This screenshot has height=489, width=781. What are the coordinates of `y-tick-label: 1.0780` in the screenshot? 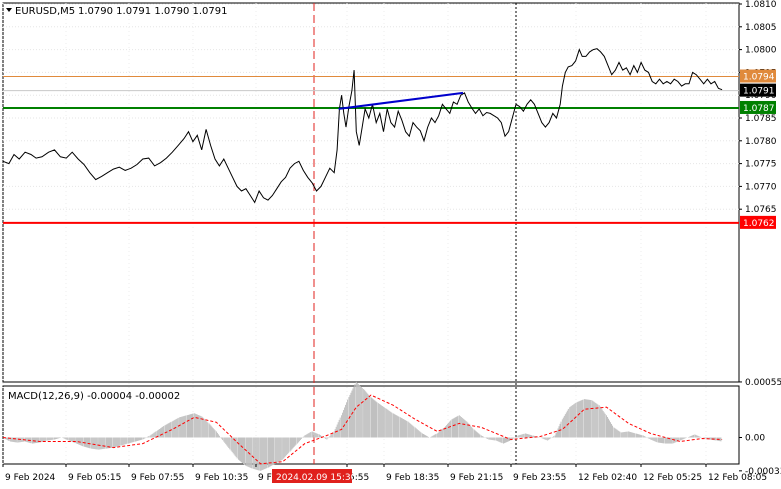 It's located at (761, 142).